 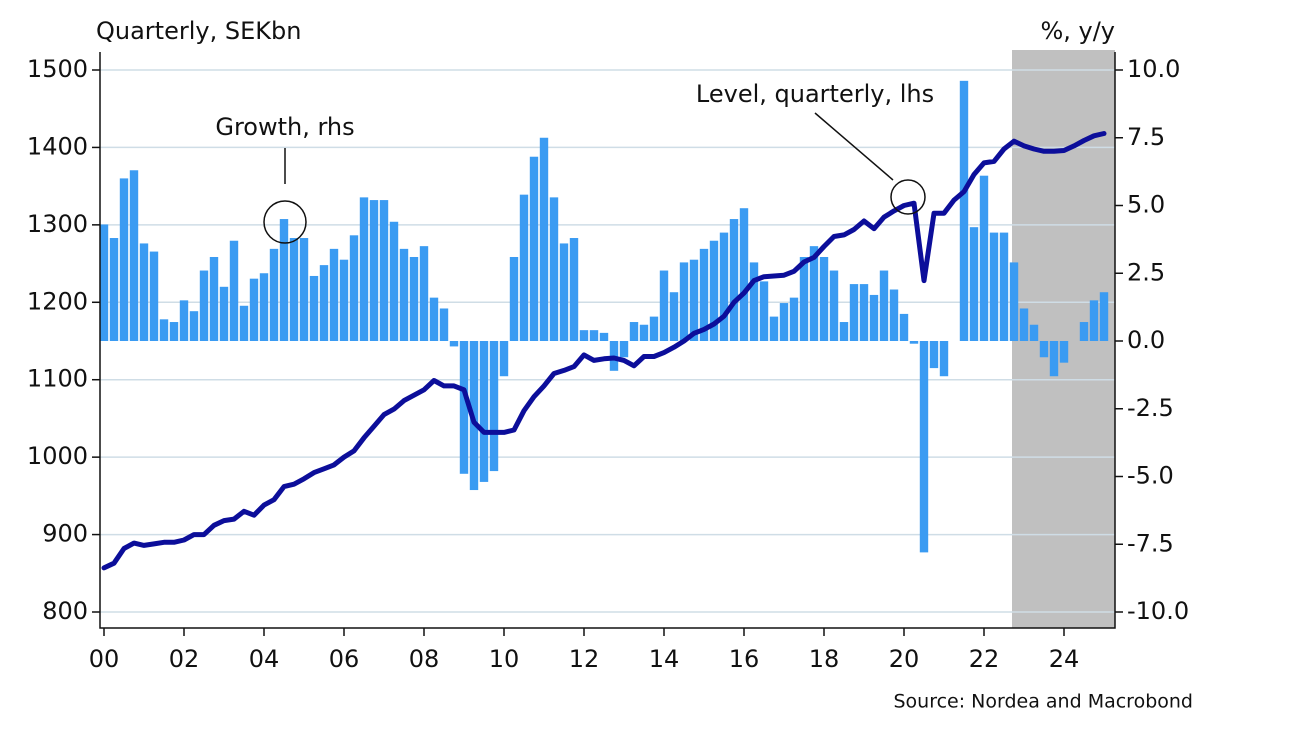 I want to click on y2-tick-label: 2.5, so click(x=1146, y=272).